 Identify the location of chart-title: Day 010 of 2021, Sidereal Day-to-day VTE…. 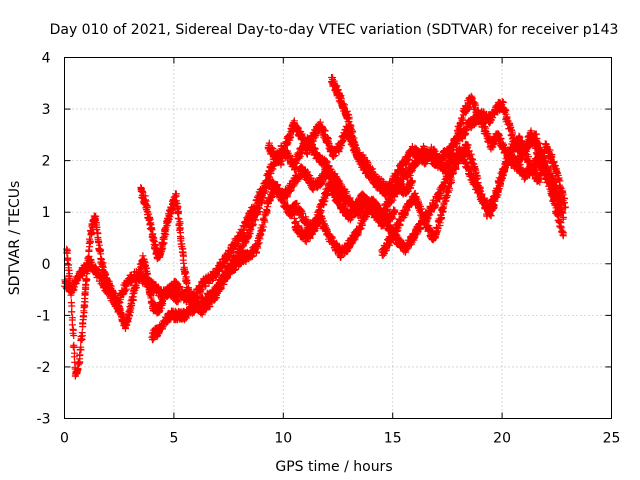
(334, 30).